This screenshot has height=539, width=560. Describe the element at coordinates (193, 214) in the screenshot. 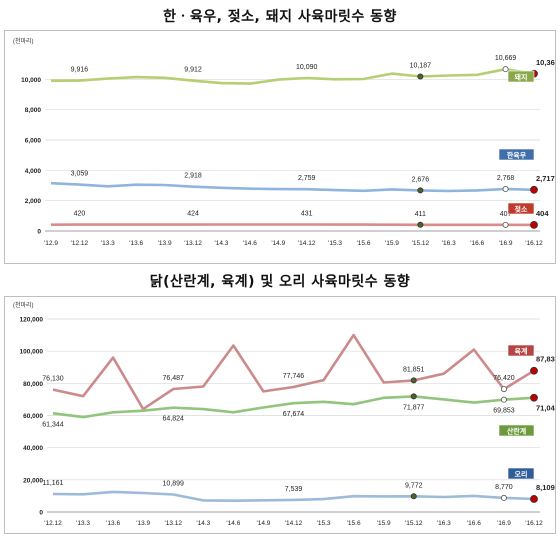

I see `data-label: 424` at that location.